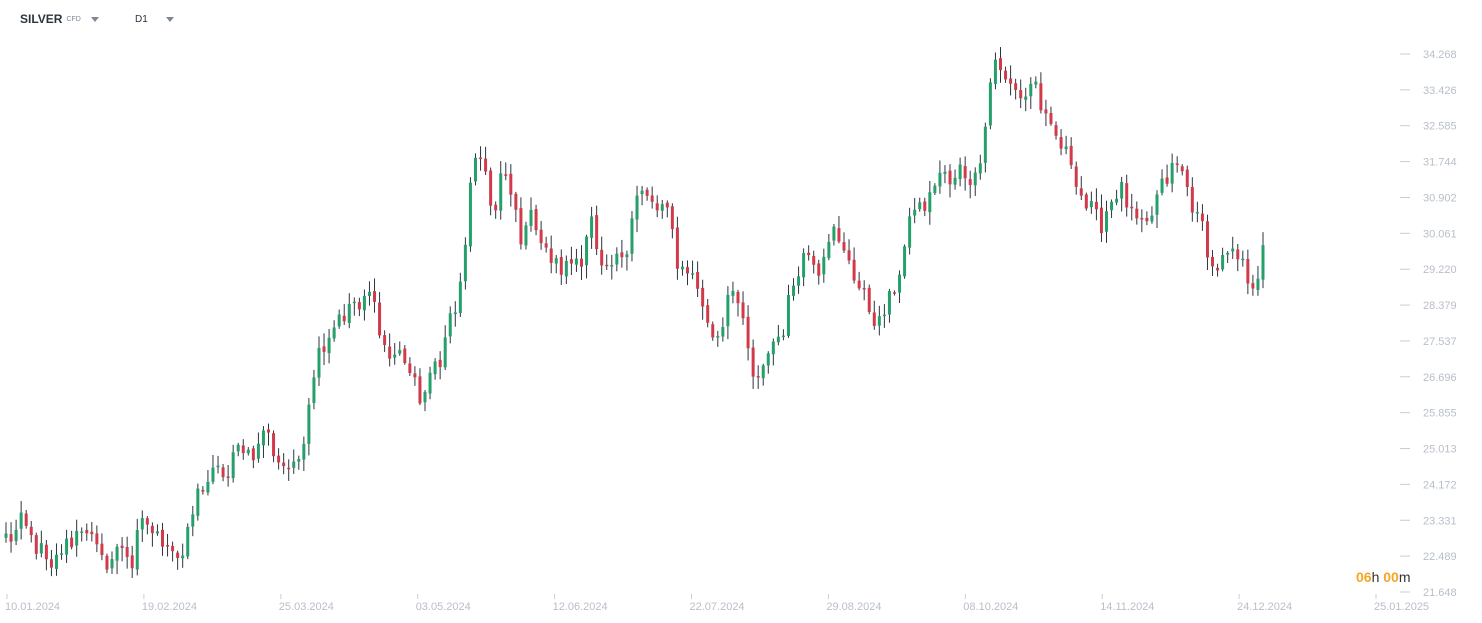 The image size is (1482, 623). Describe the element at coordinates (154, 19) in the screenshot. I see `timeframe-selector: D1` at that location.